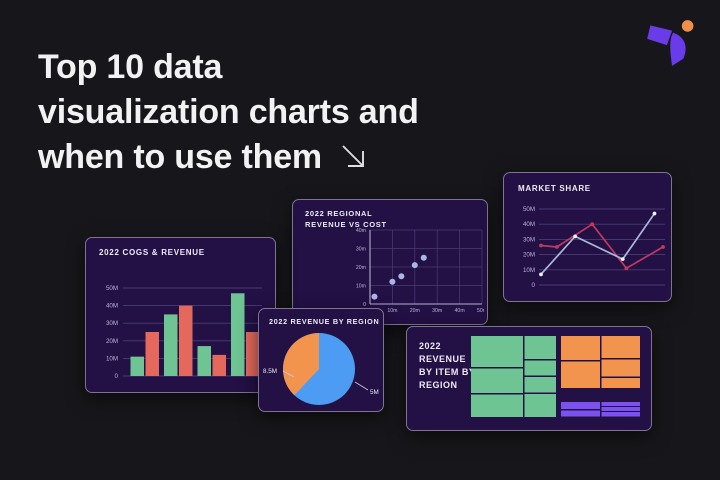 This screenshot has height=480, width=720. What do you see at coordinates (670, 43) in the screenshot?
I see `brand-logo-icon` at bounding box center [670, 43].